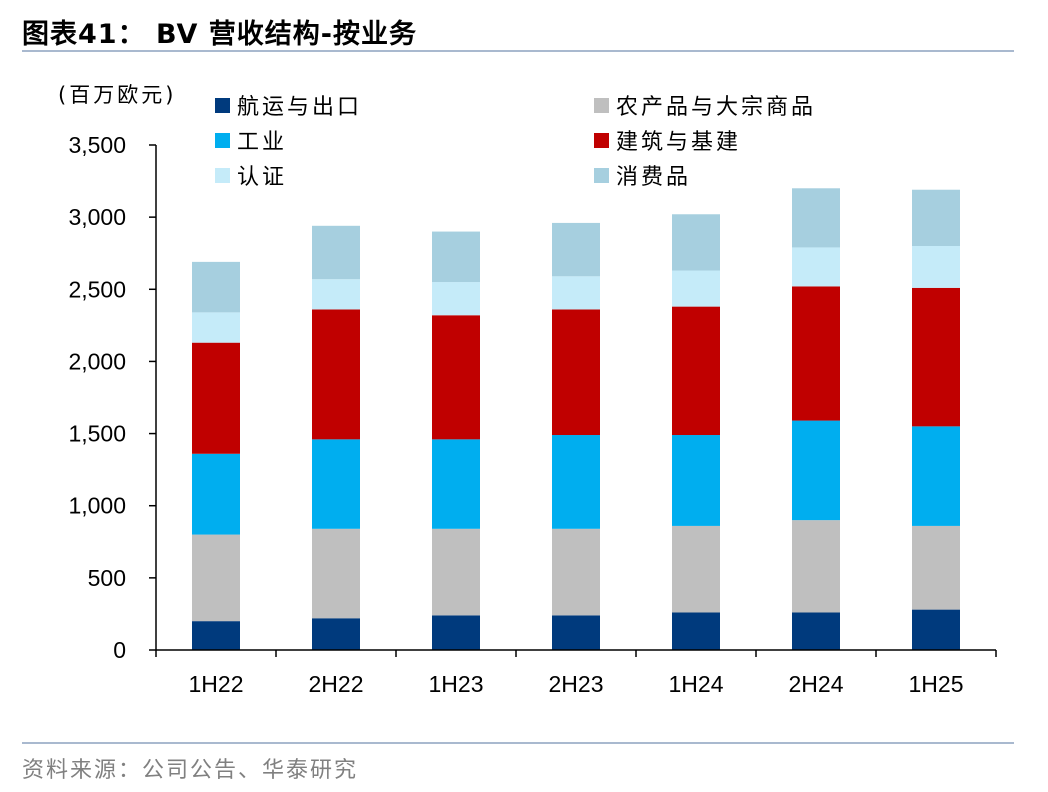 The image size is (1048, 792). What do you see at coordinates (97, 506) in the screenshot?
I see `y-tick-label: 1,000` at bounding box center [97, 506].